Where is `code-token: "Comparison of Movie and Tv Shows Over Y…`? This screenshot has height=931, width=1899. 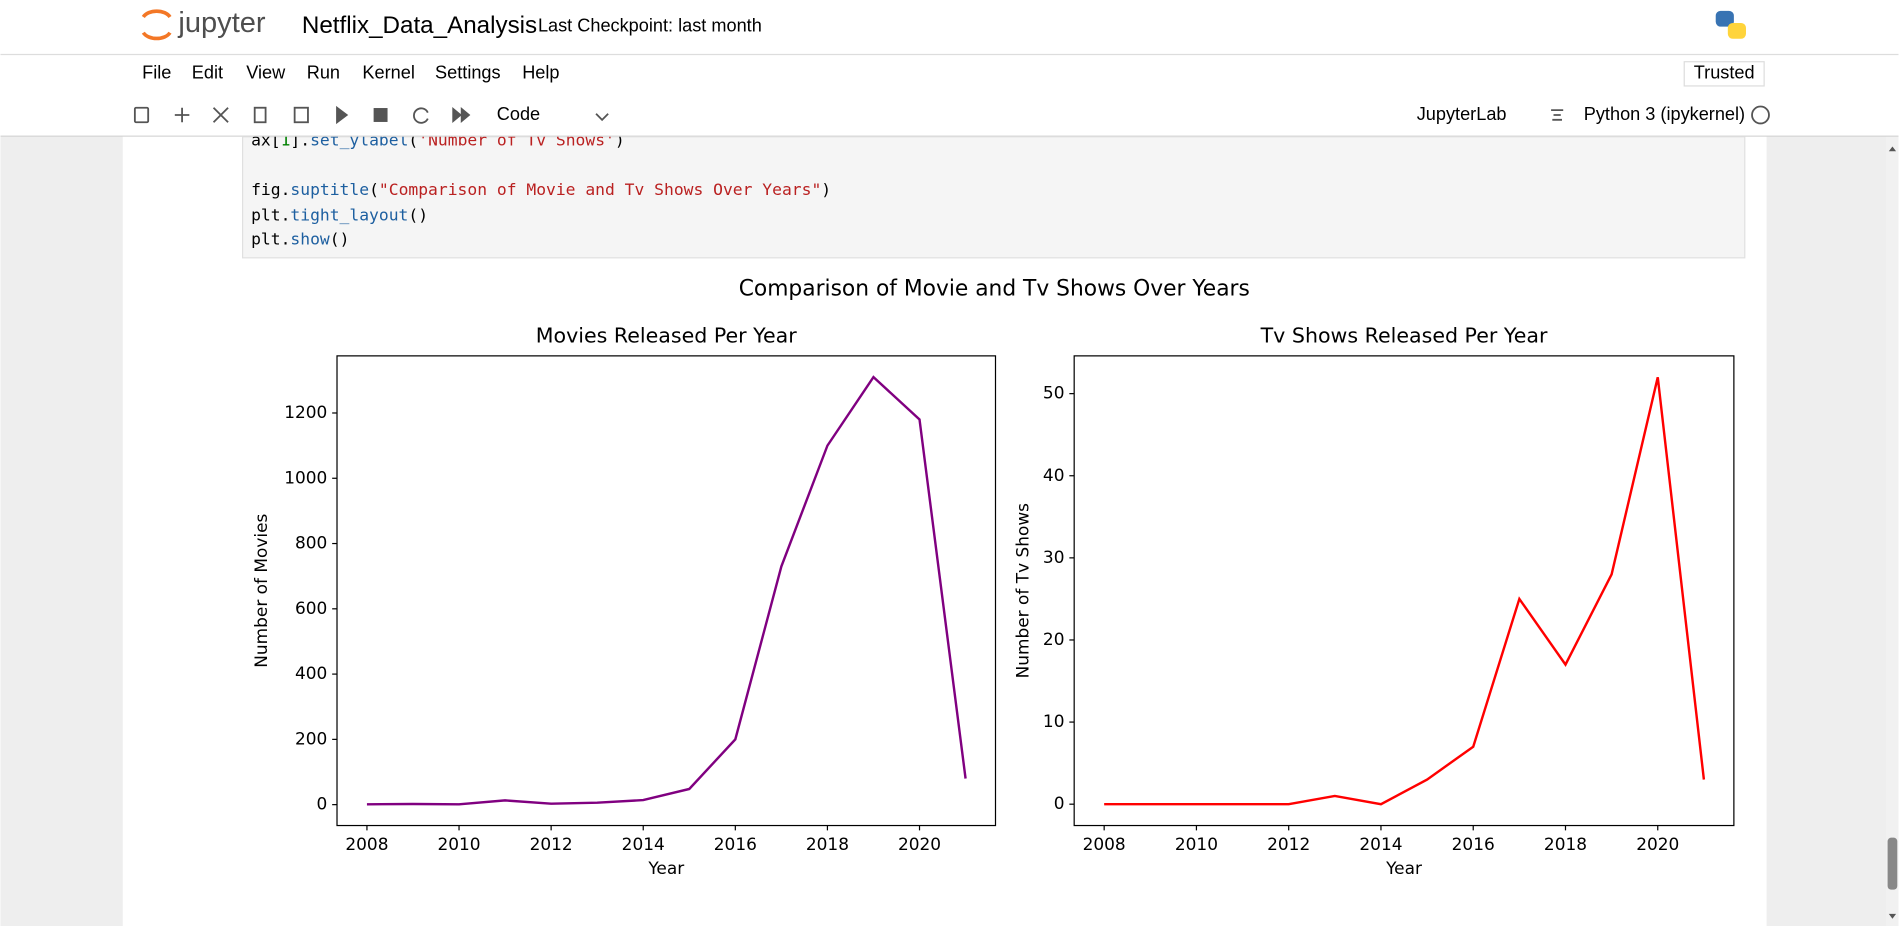 code-token: "Comparison of Movie and Tv Shows Over Y… is located at coordinates (600, 189).